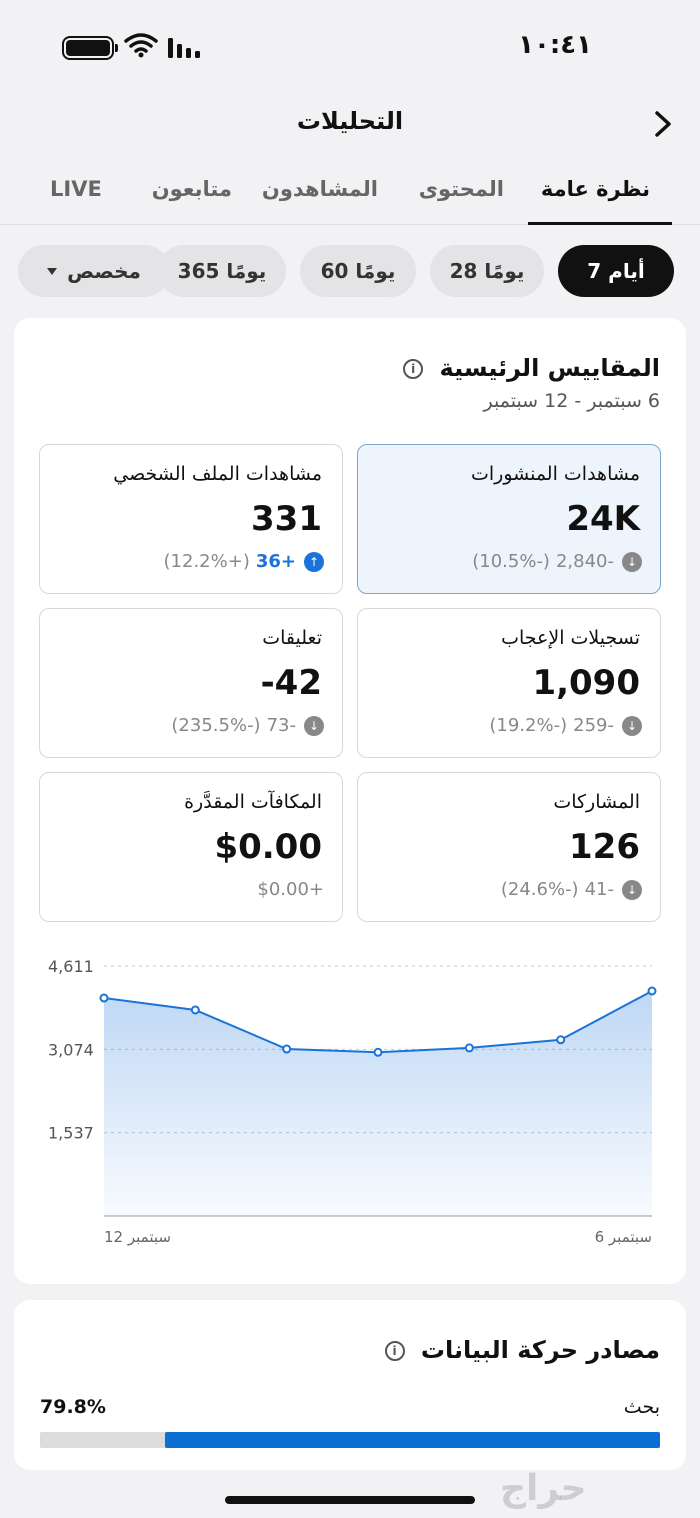  Describe the element at coordinates (314, 561) in the screenshot. I see `arrow-up-icon: ↑` at that location.